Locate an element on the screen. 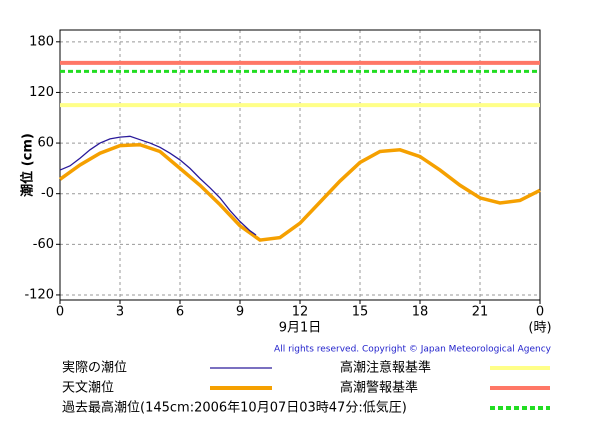 The width and height of the screenshot is (600, 440). legend-label: 過去最高潮位(145cm:2006年10月07日03時47分:低気圧) is located at coordinates (234, 408).